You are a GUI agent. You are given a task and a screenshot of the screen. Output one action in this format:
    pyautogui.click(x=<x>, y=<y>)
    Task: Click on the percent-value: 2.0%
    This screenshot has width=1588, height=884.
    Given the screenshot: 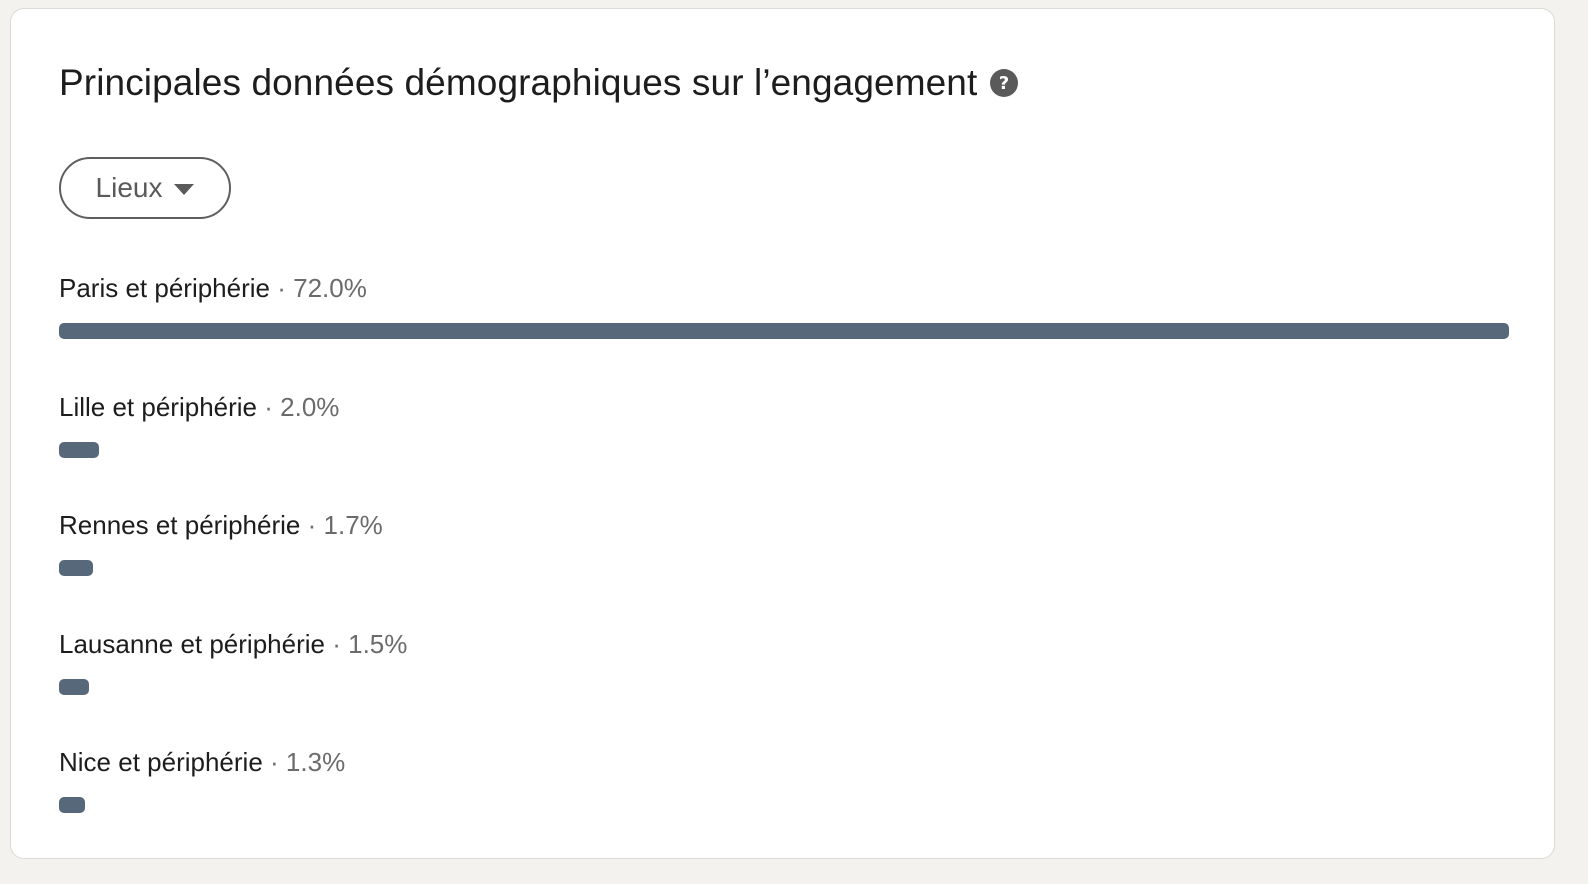 What is the action you would take?
    pyautogui.click(x=310, y=406)
    